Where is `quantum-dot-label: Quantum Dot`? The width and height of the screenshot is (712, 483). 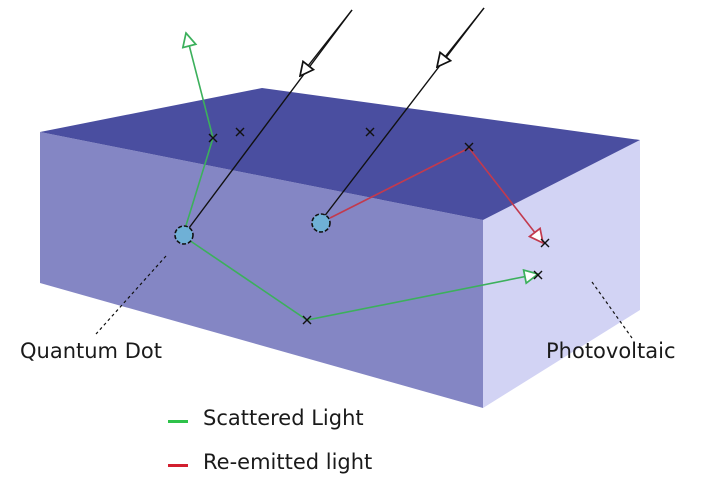 quantum-dot-label: Quantum Dot is located at coordinates (91, 351).